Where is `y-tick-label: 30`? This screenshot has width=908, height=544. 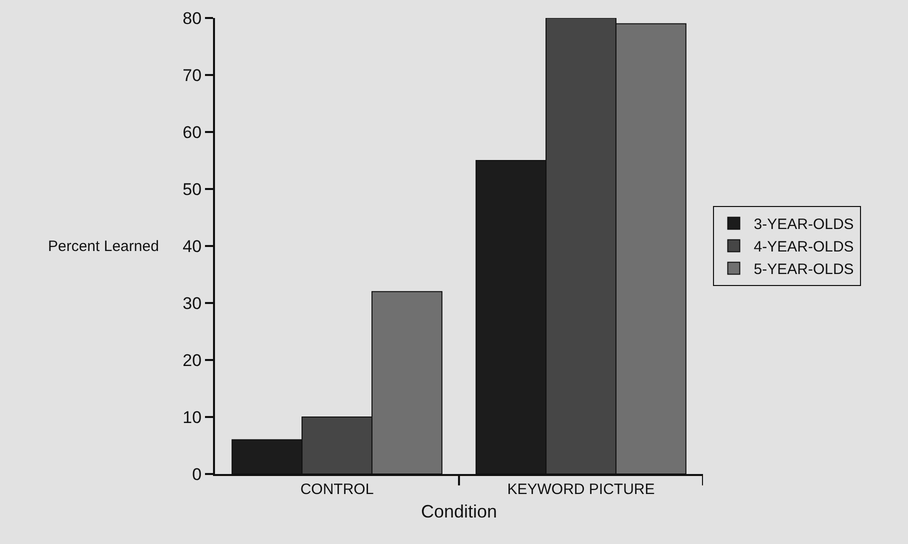 y-tick-label: 30 is located at coordinates (192, 303).